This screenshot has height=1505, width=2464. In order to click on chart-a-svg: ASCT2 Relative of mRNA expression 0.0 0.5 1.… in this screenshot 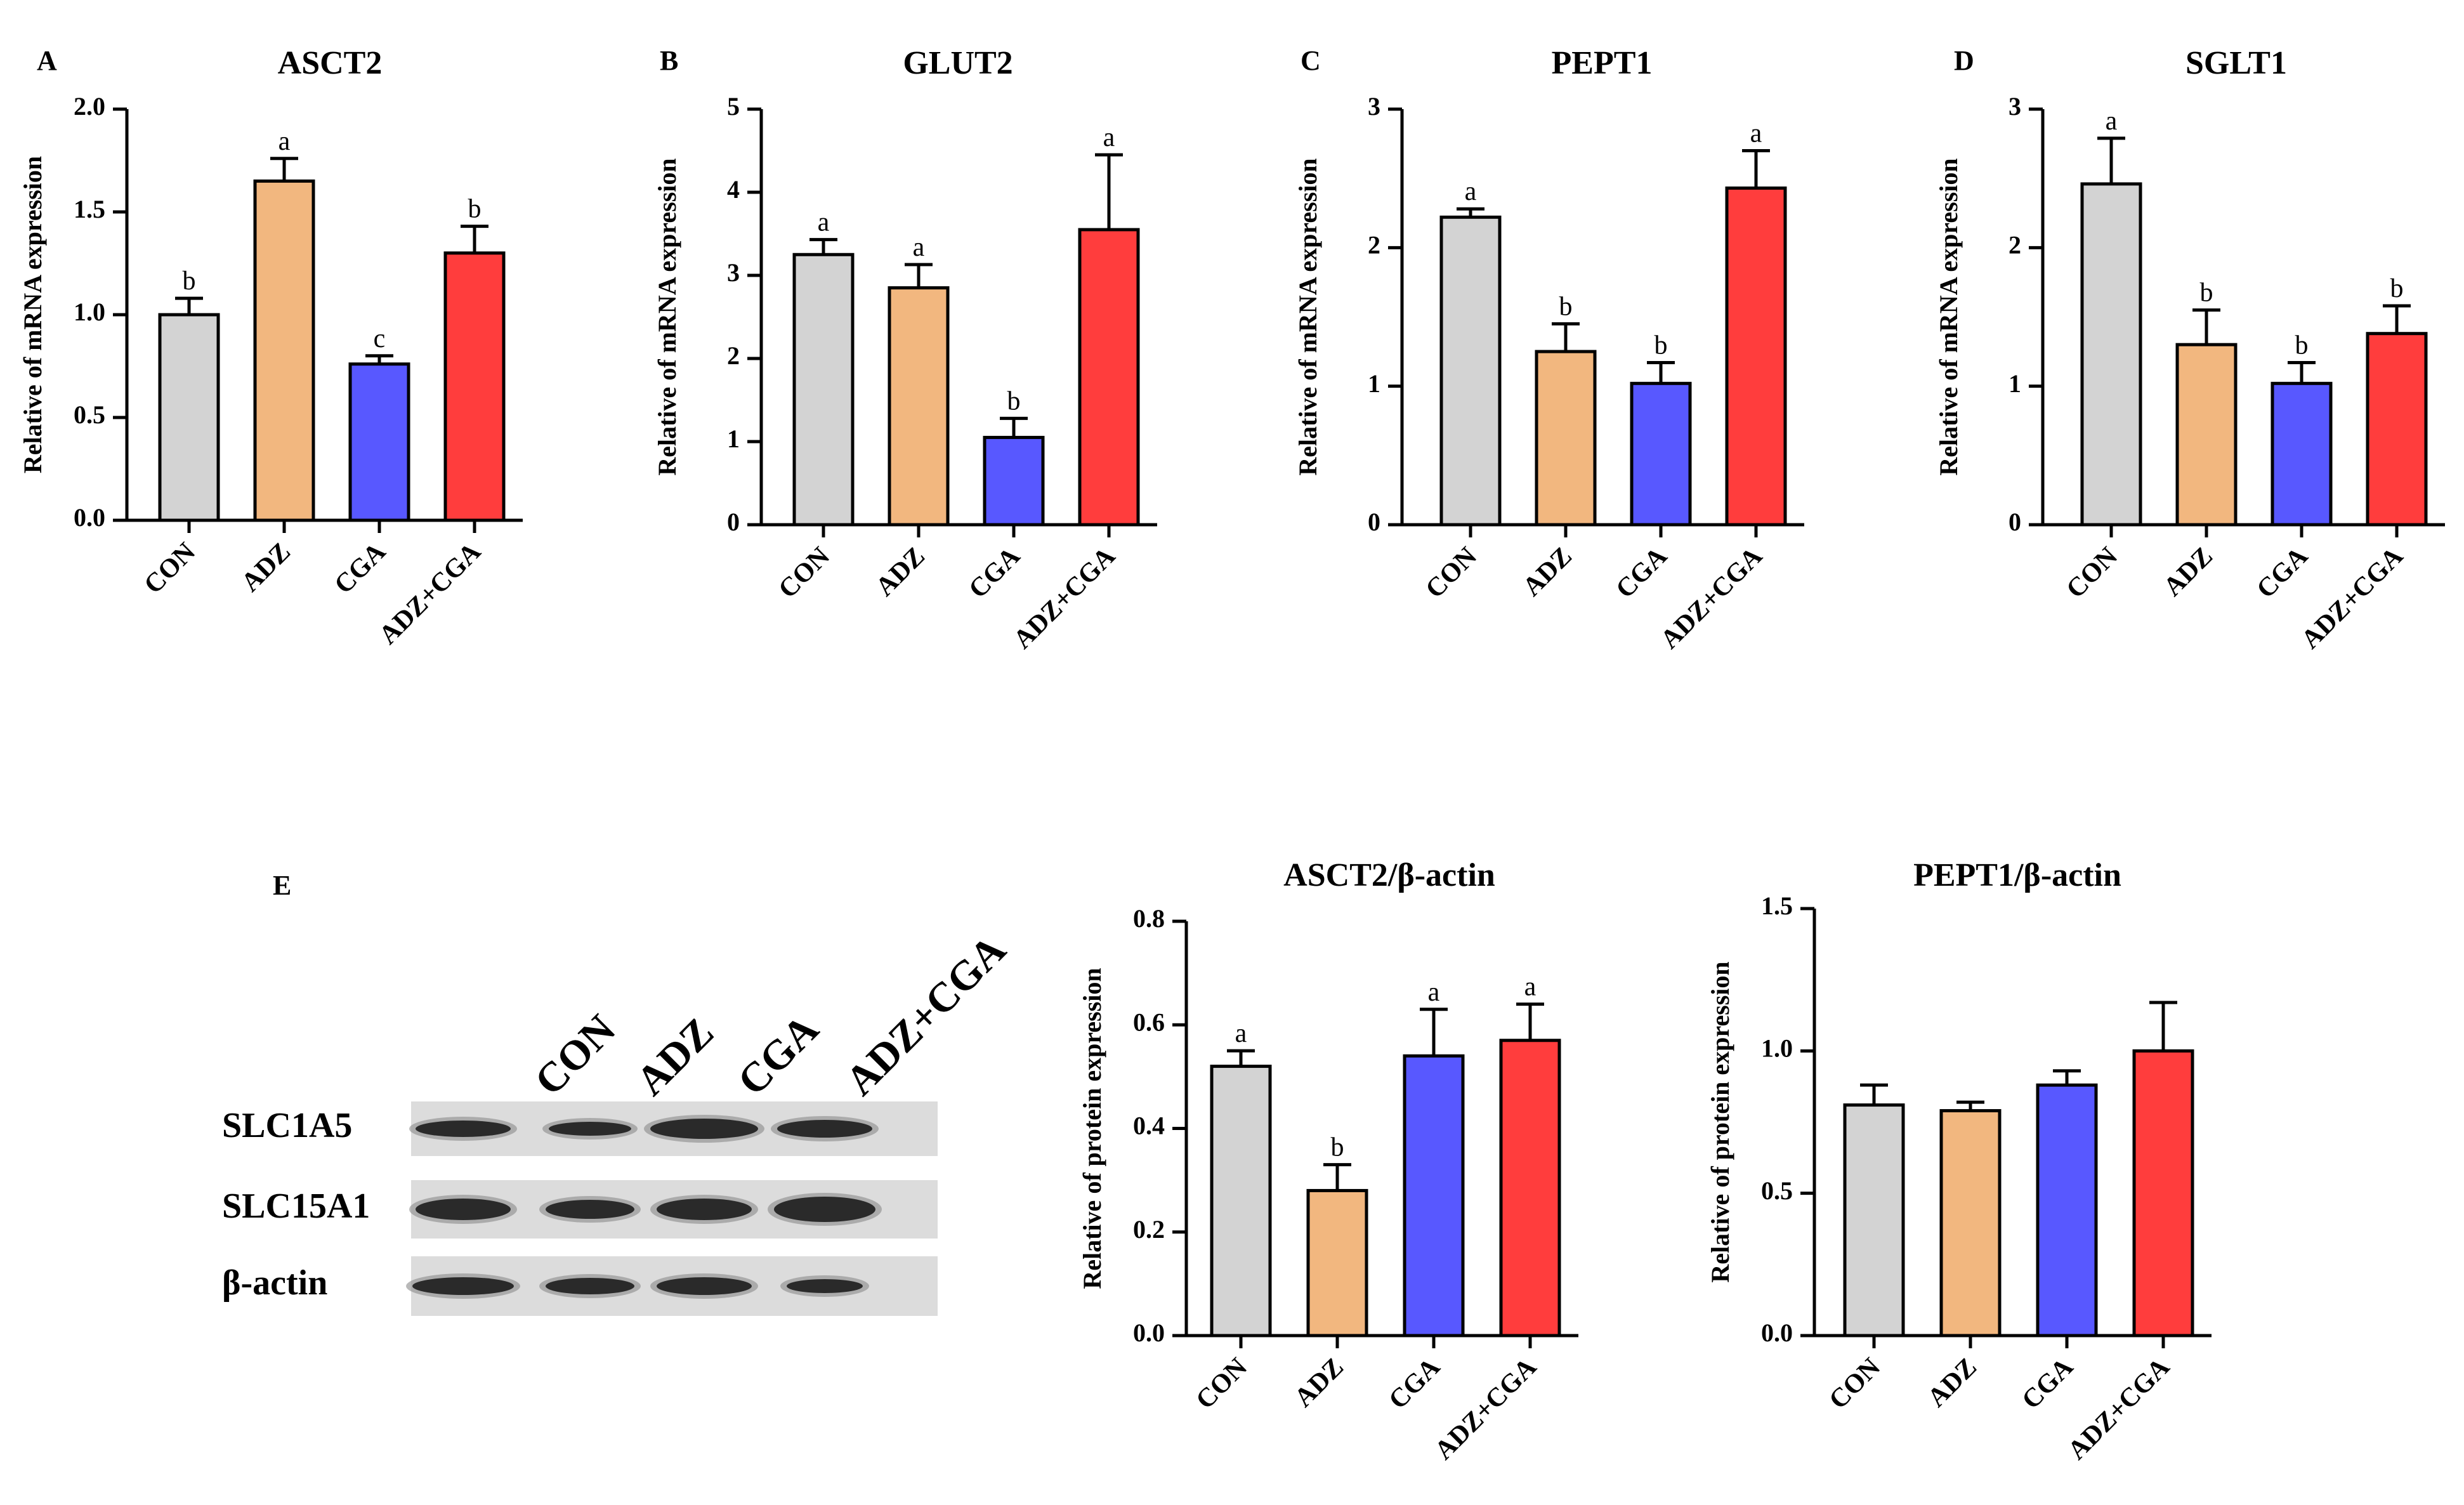, I will do `click(270, 348)`.